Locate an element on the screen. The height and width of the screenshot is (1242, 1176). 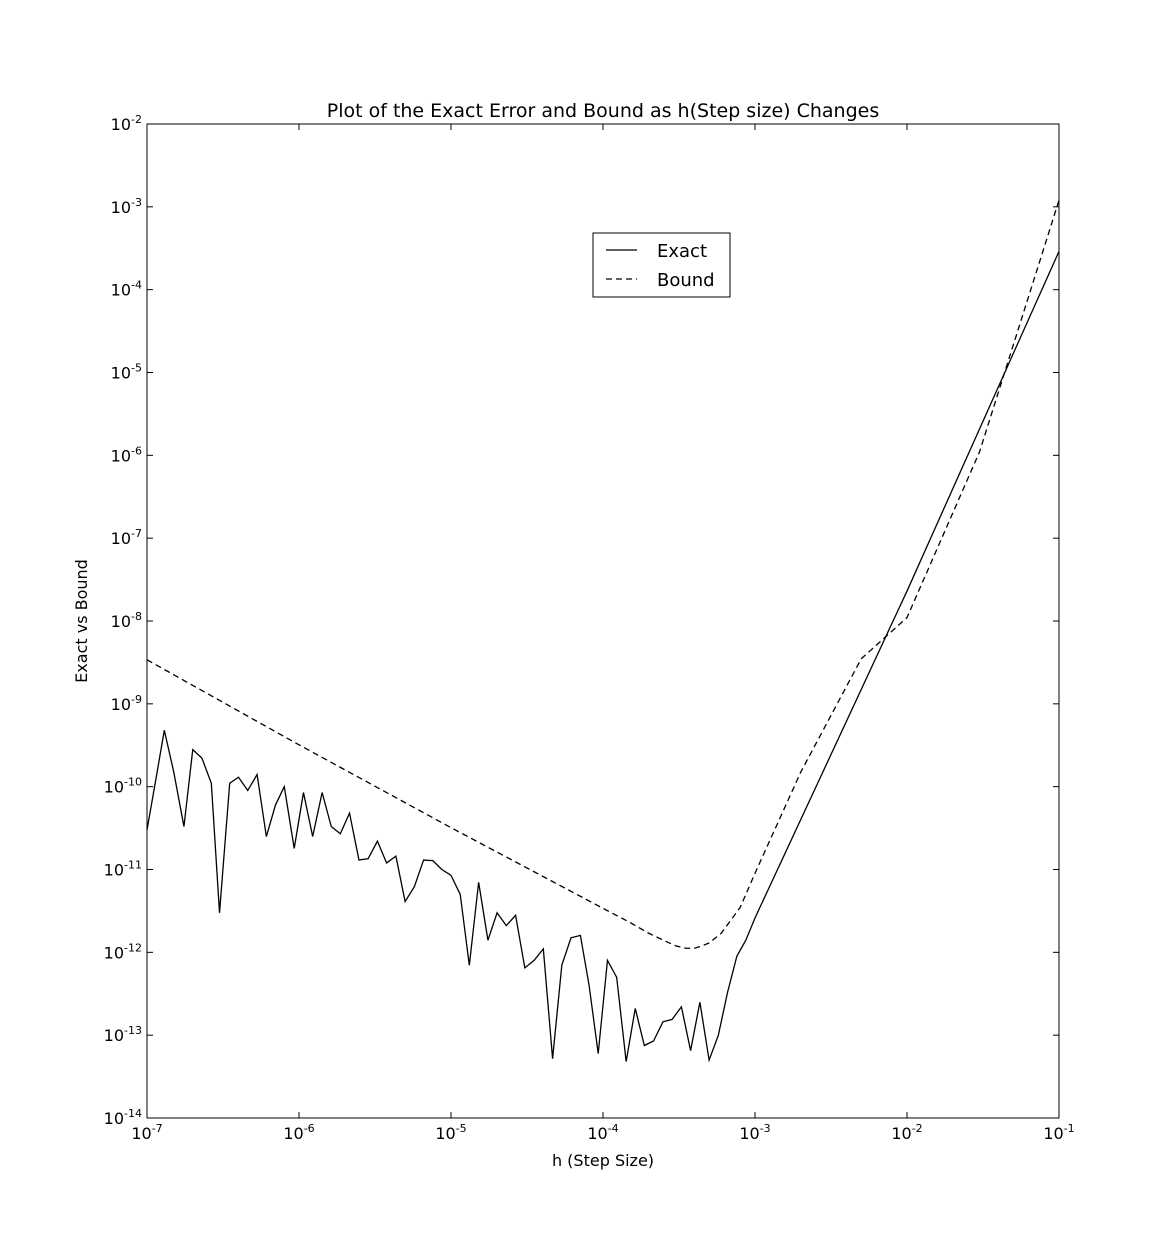
x-tick-label: 10⁻⁷ is located at coordinates (146, 1132).